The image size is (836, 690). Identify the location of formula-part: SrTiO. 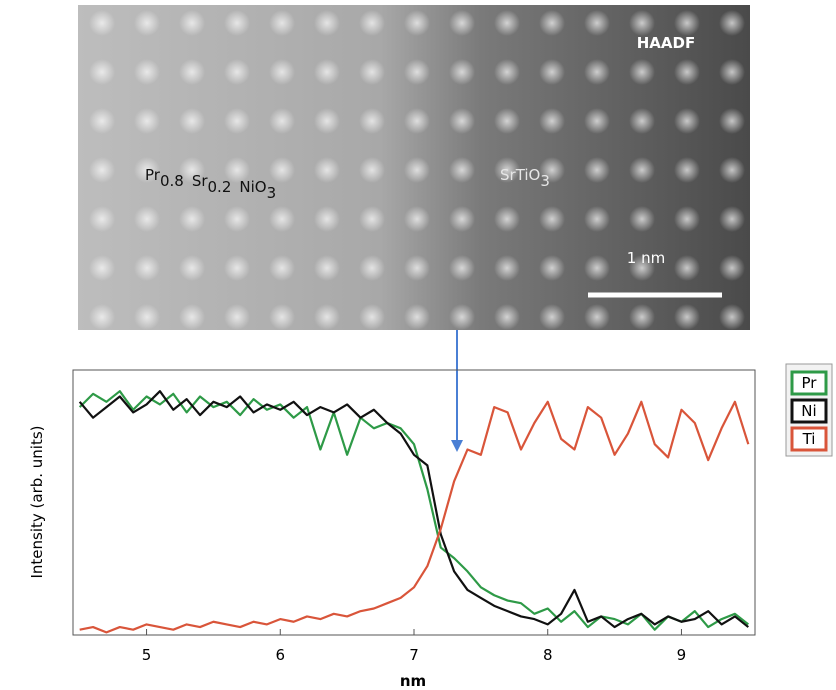
(520, 175).